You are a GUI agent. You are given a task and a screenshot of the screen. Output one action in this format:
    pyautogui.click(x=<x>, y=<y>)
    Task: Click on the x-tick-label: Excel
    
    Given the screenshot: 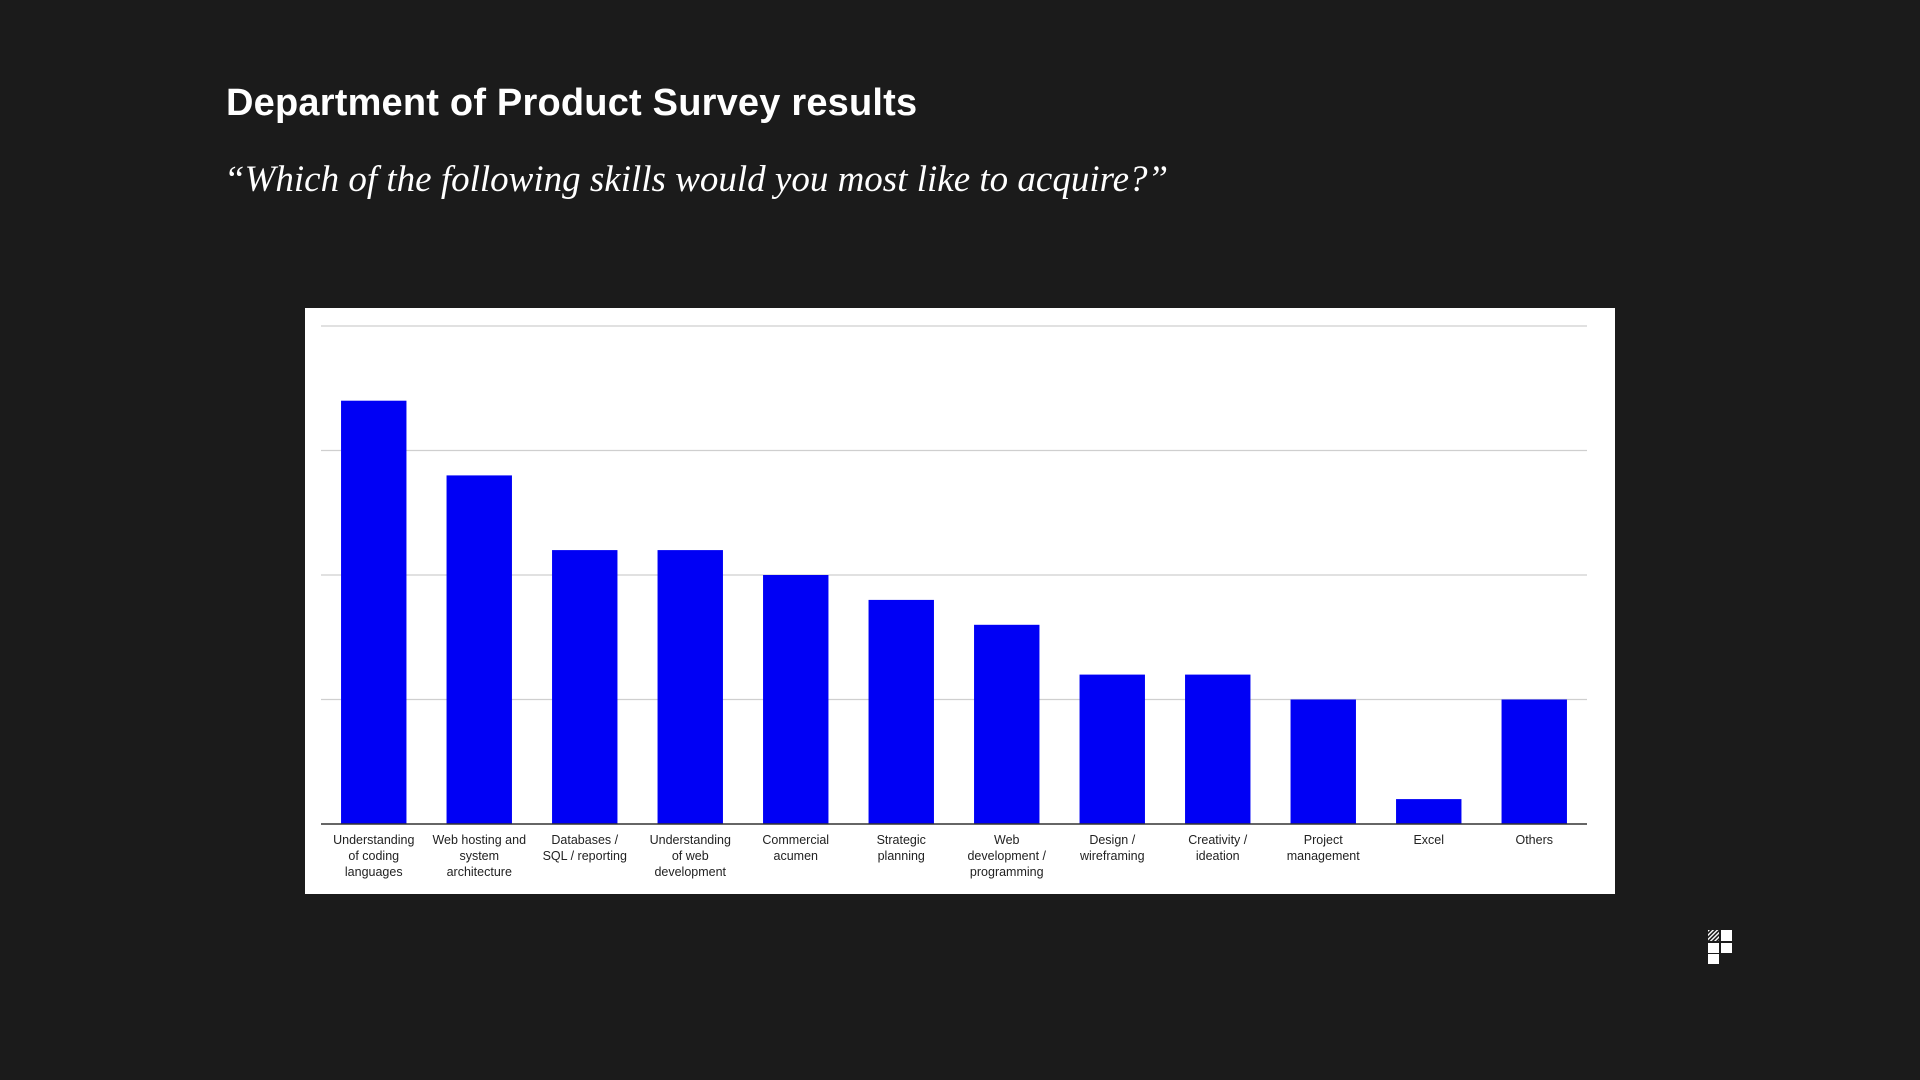 What is the action you would take?
    pyautogui.click(x=1428, y=840)
    